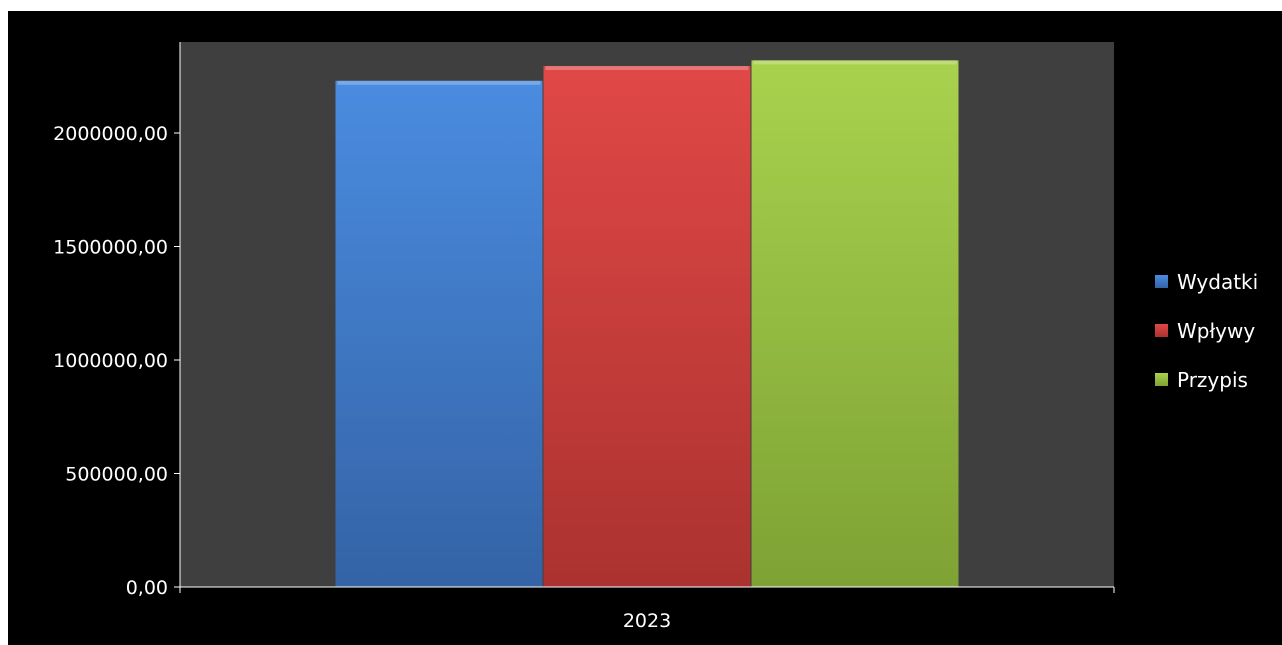 The image size is (1282, 645). Describe the element at coordinates (116, 475) in the screenshot. I see `y-tick-label: 500000,00` at that location.